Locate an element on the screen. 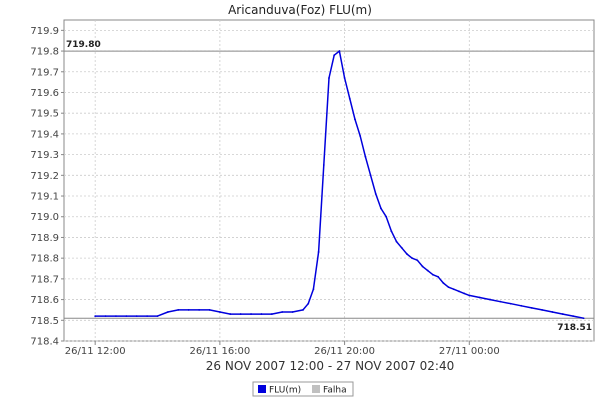 The height and width of the screenshot is (400, 600). y-tick-label: 719.8 is located at coordinates (44, 52).